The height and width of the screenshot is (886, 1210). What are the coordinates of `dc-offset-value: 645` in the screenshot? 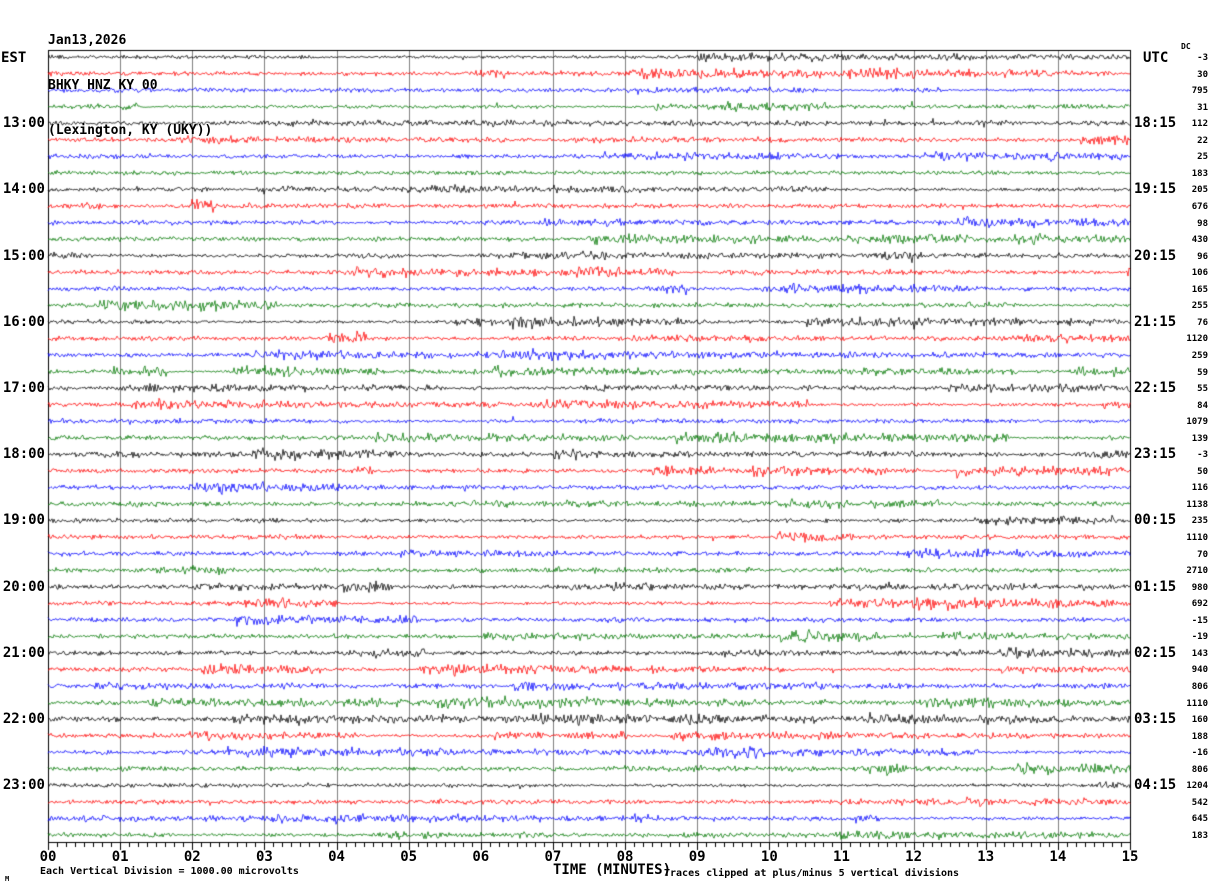 It's located at (1199, 819).